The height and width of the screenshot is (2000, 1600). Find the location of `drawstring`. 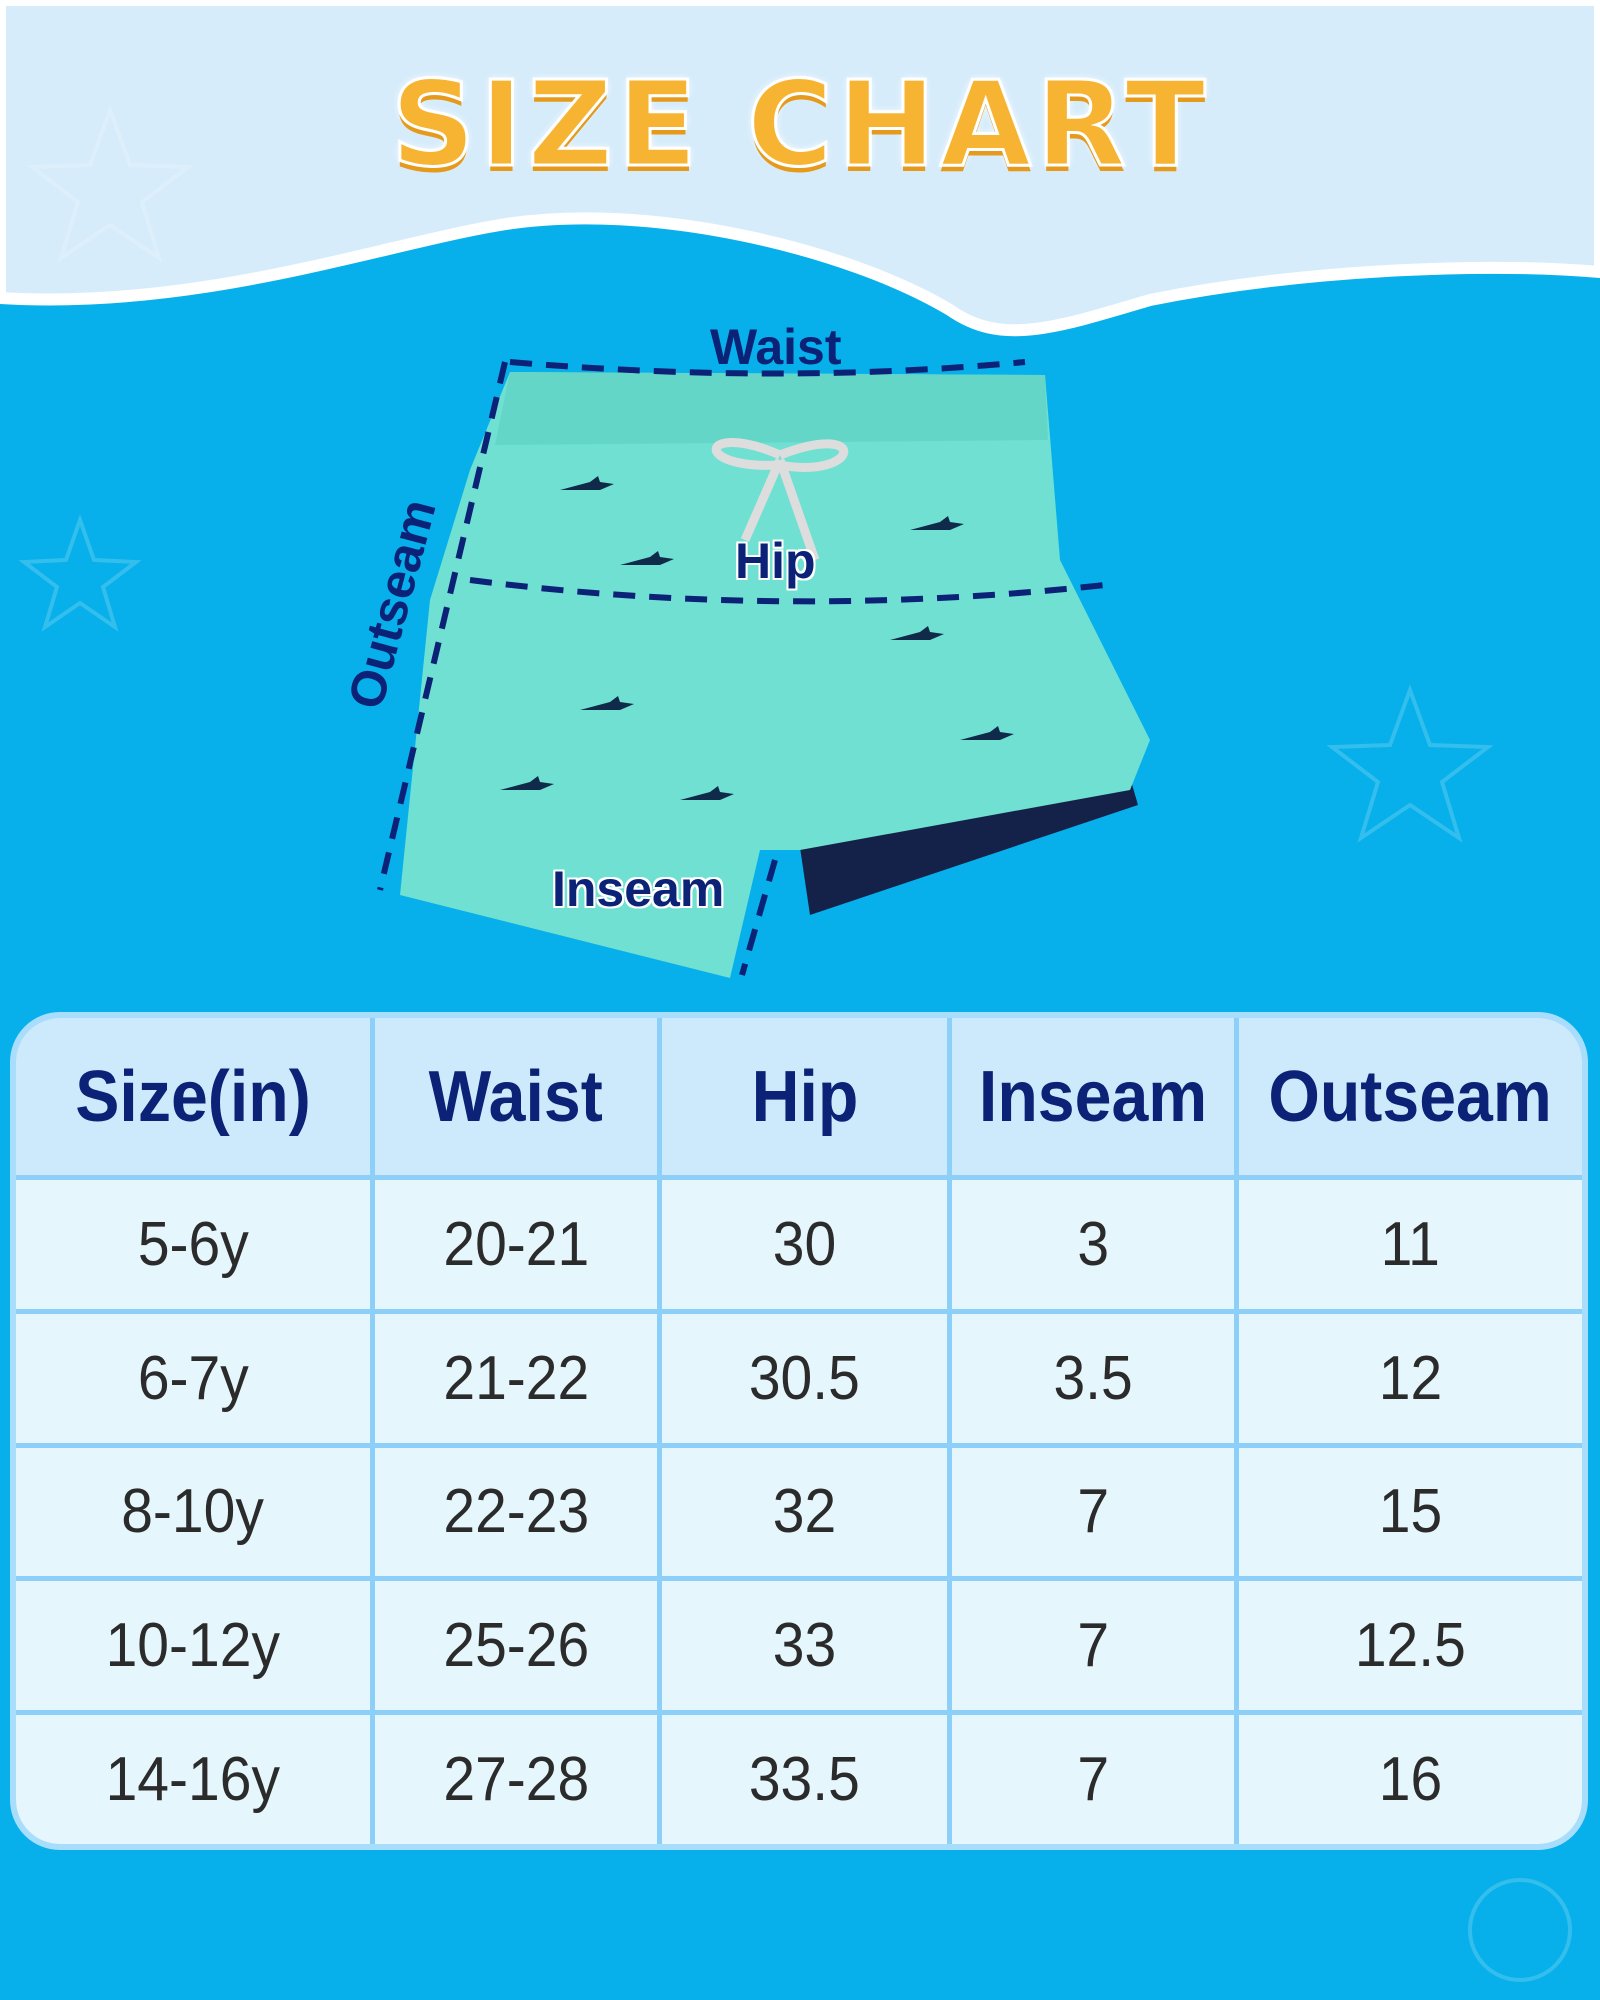

drawstring is located at coordinates (780, 500).